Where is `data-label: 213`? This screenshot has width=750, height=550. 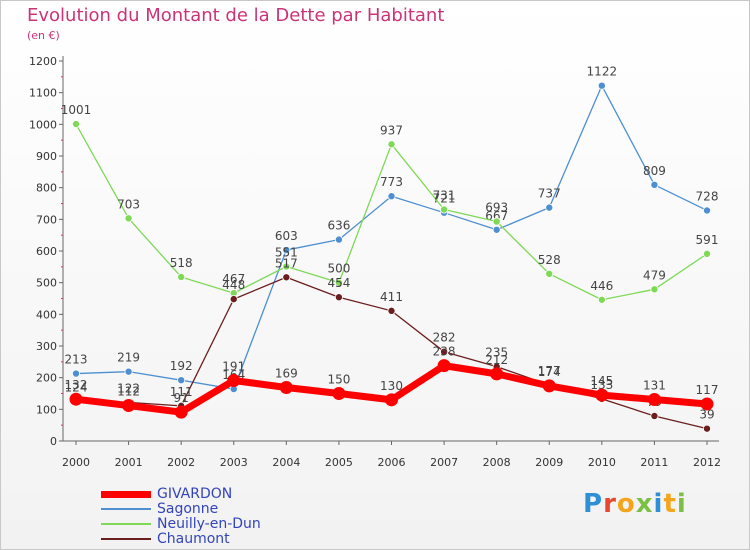 data-label: 213 is located at coordinates (76, 360).